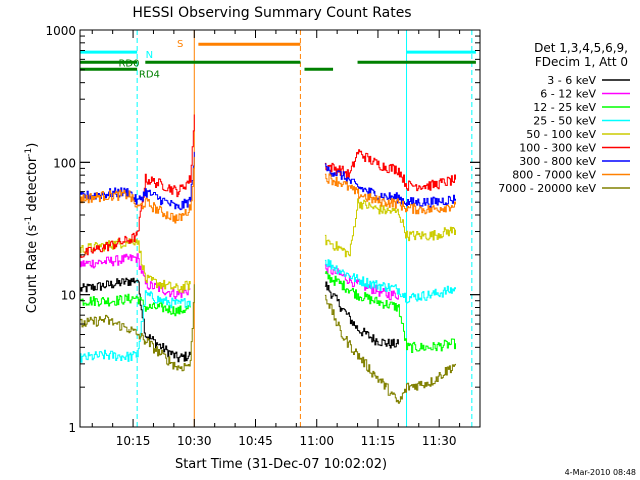  What do you see at coordinates (568, 94) in the screenshot?
I see `legend-label-6-12-kev: 6 - 12 keV` at bounding box center [568, 94].